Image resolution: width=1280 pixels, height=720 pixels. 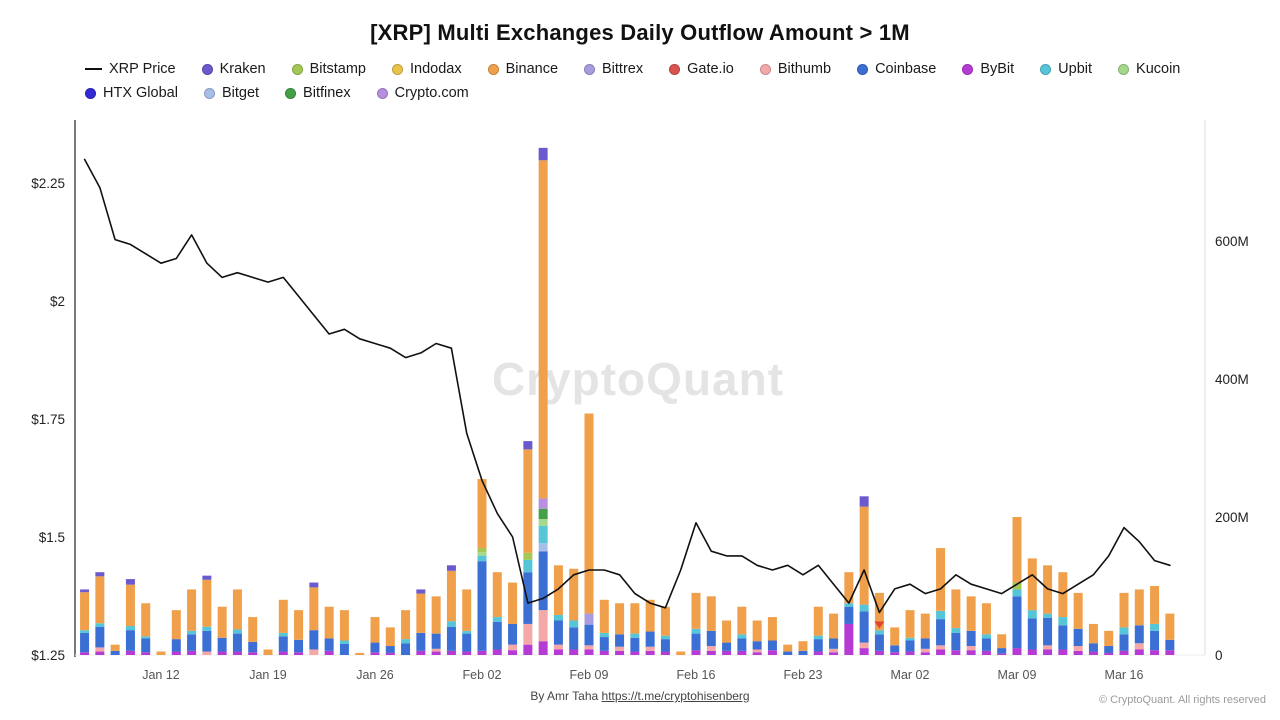 I want to click on legend-item-bithumb: Bithumb, so click(x=795, y=69).